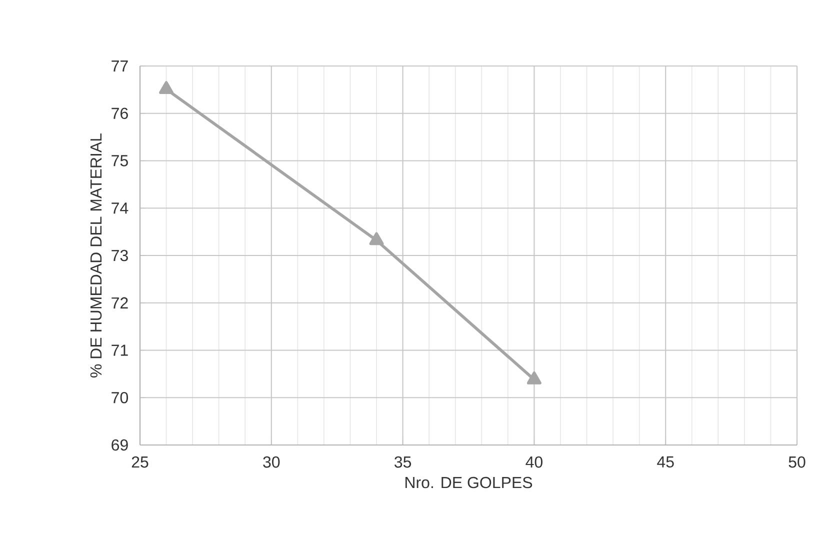 The image size is (816, 535). Describe the element at coordinates (140, 462) in the screenshot. I see `x-tick-label: 25` at that location.